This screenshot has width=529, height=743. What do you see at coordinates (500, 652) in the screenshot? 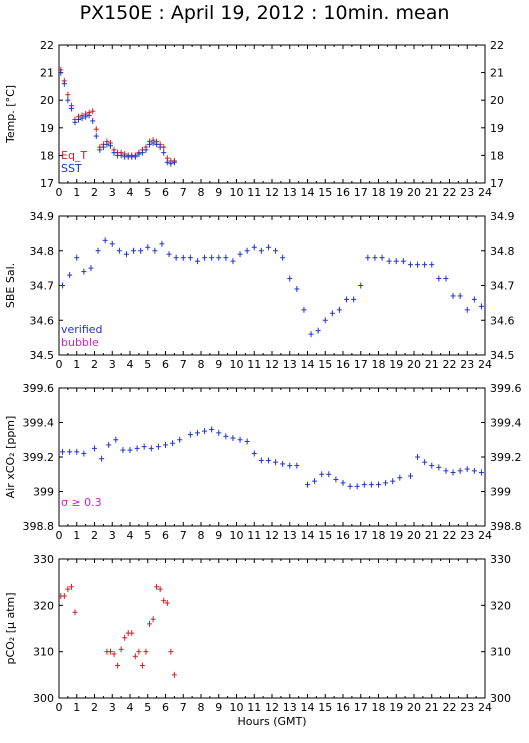
I see `y-tick-label-right: 310` at bounding box center [500, 652].